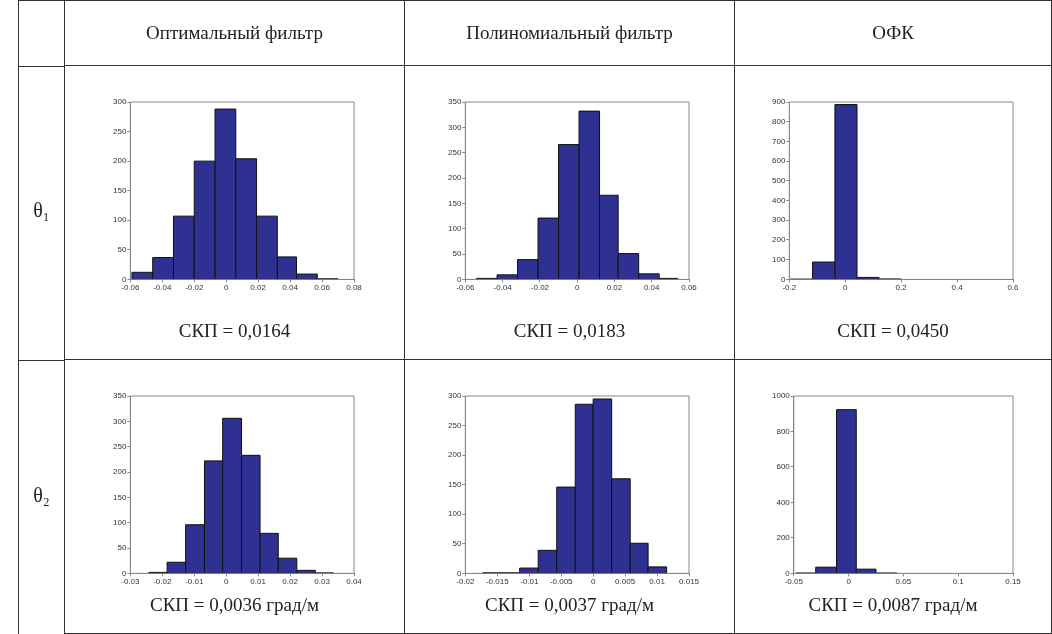  I want to click on text: СКП = 0,0037 град/м, so click(569, 605).